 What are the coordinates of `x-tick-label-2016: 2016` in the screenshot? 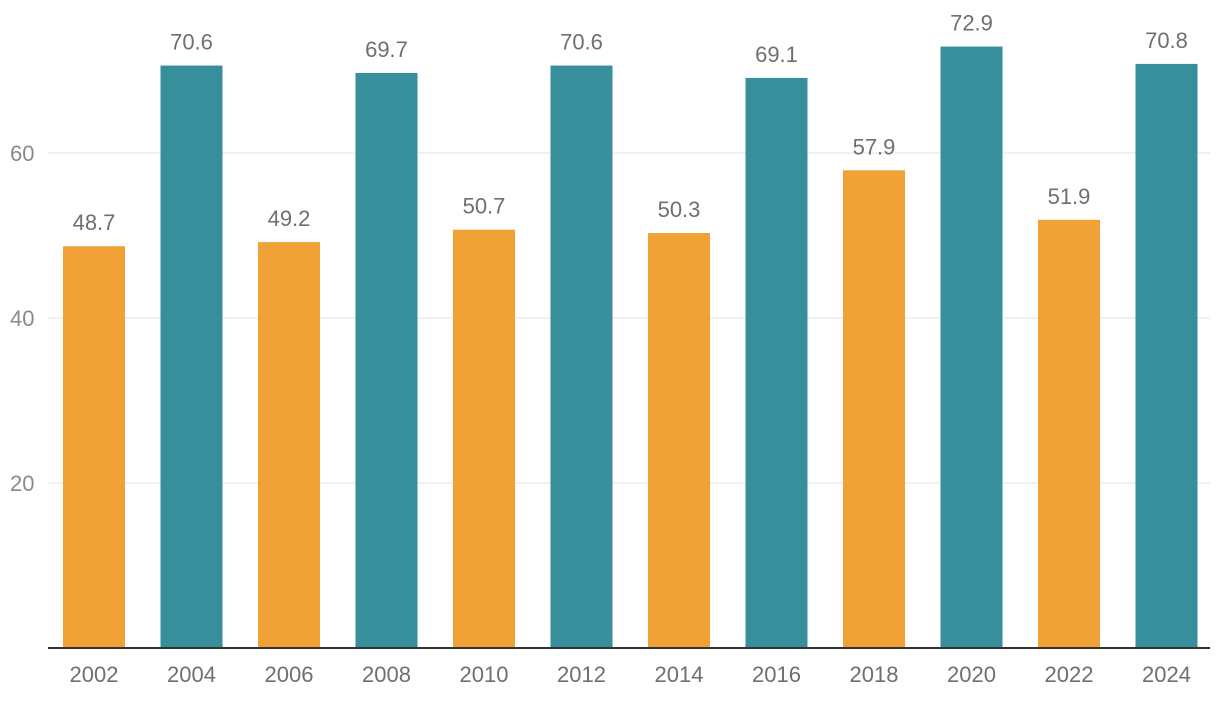 It's located at (776, 674).